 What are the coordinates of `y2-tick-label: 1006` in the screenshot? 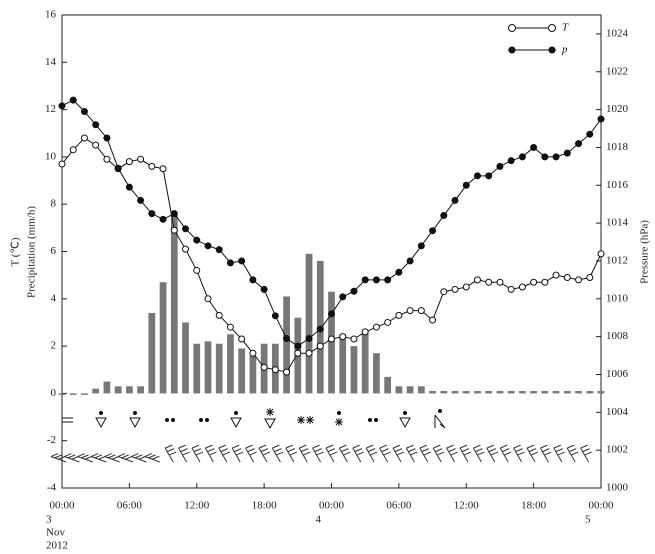 It's located at (617, 374).